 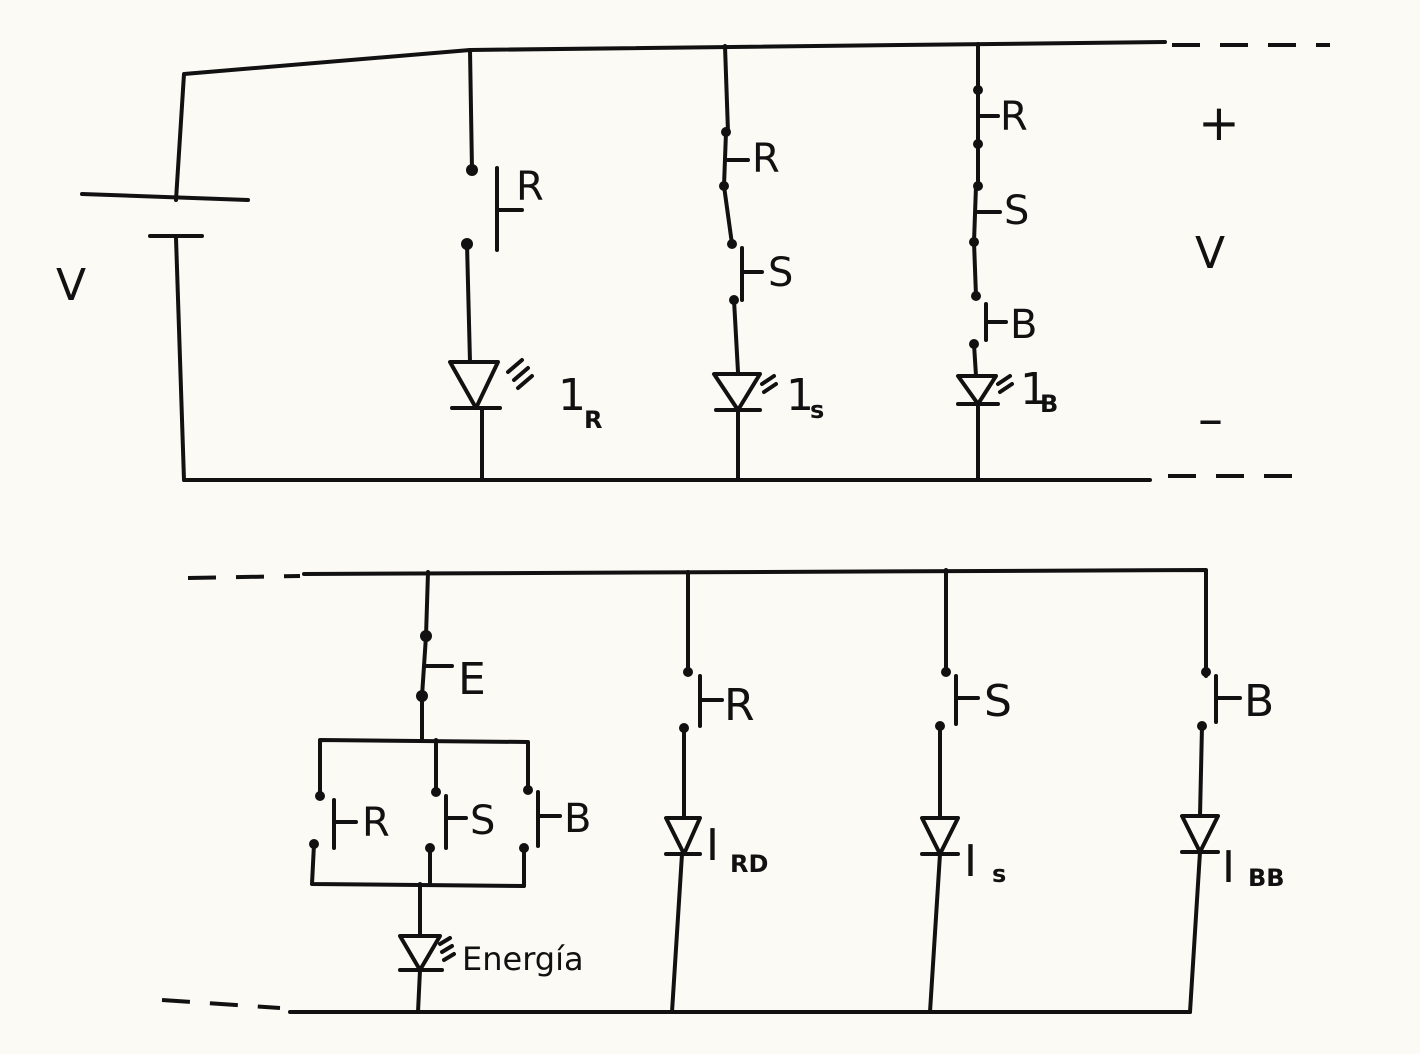 What do you see at coordinates (966, 791) in the screenshot?
I see `bottom-branch-s: S I s` at bounding box center [966, 791].